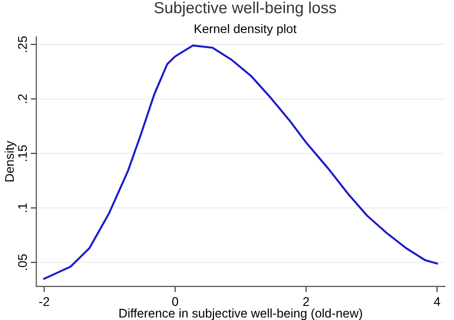 This screenshot has height=320, width=454. What do you see at coordinates (22, 262) in the screenshot?
I see `y-tick-label: .05` at bounding box center [22, 262].